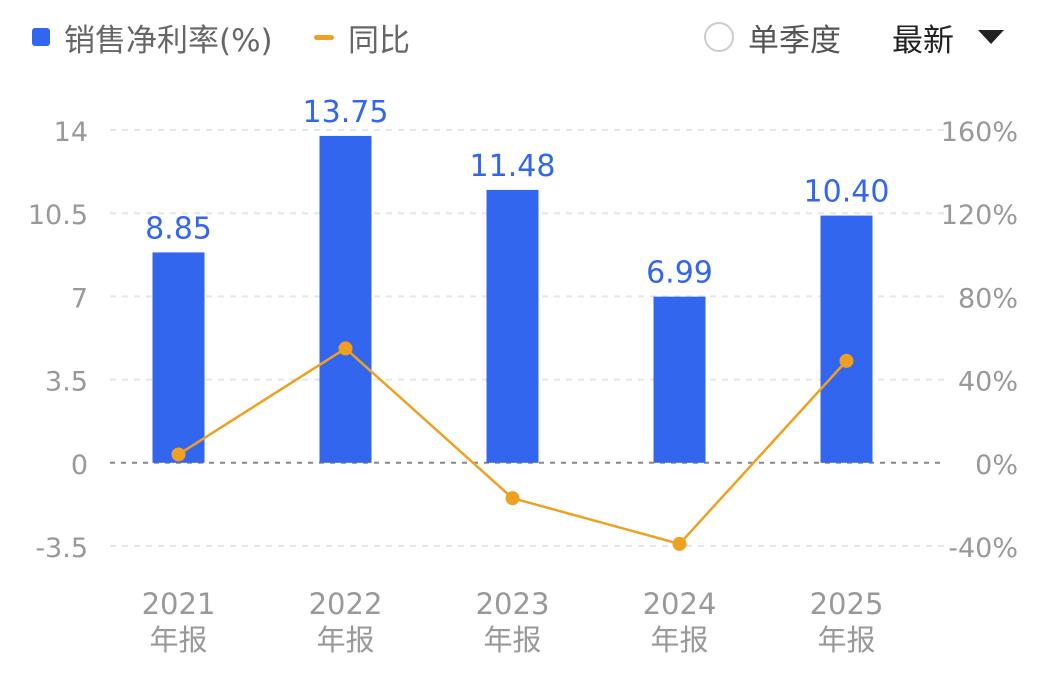 The height and width of the screenshot is (674, 1054). I want to click on bar-value-label: 11.48, so click(513, 166).